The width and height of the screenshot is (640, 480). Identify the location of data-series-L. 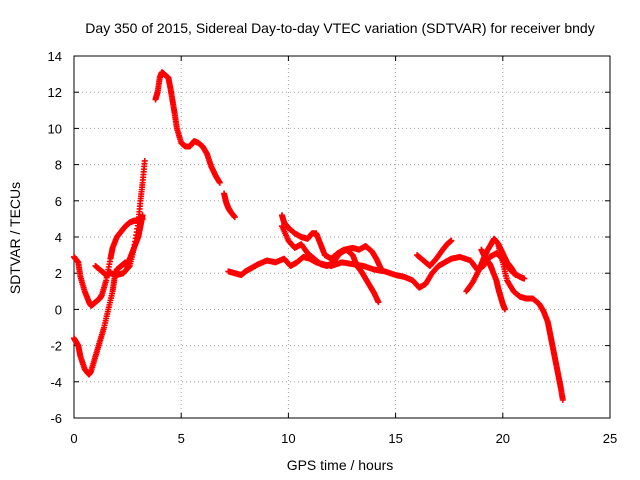
(530, 323).